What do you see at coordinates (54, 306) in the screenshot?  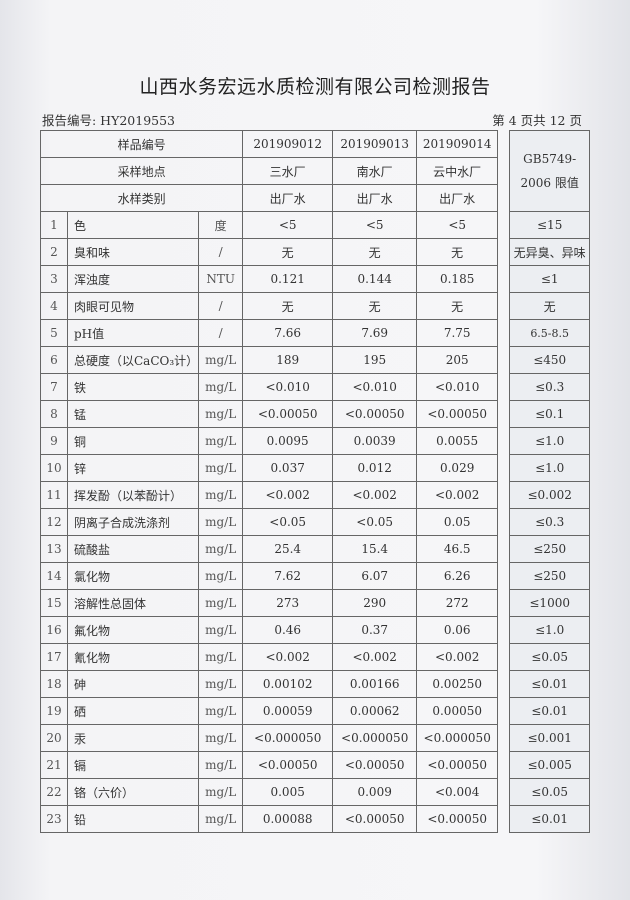 I see `row-number: 4` at bounding box center [54, 306].